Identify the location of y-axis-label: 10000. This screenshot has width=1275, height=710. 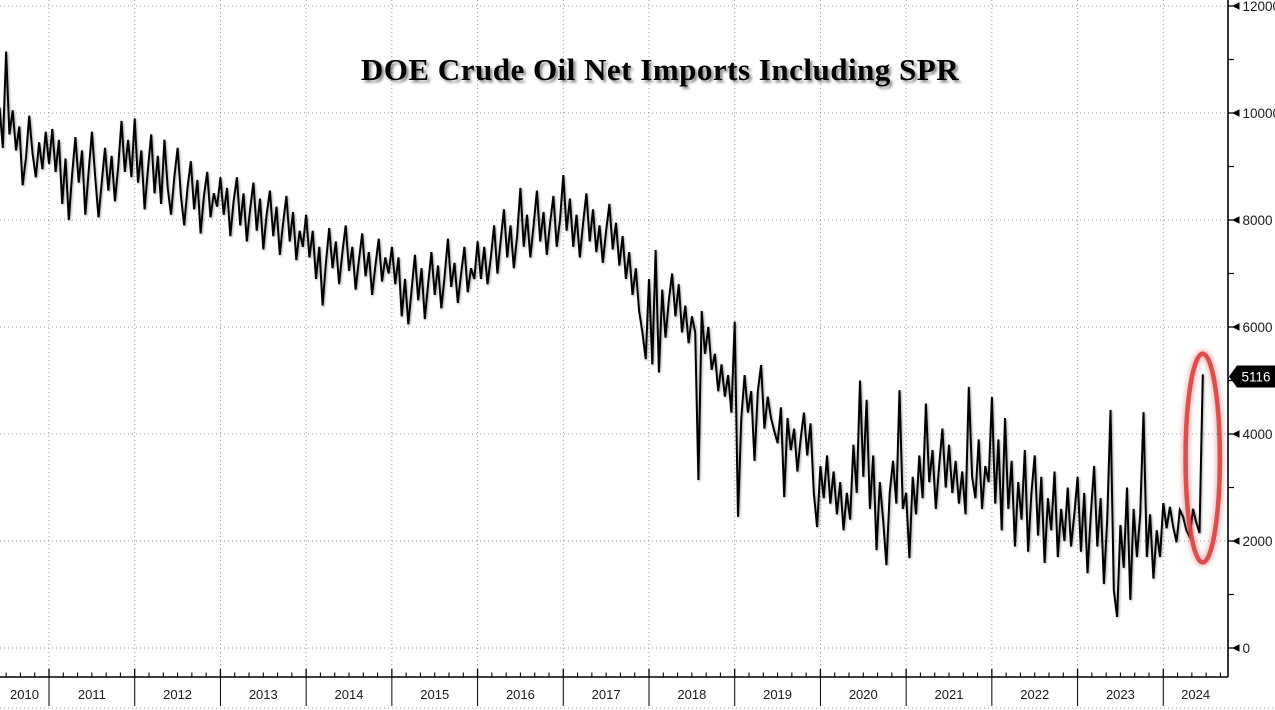
(1259, 113).